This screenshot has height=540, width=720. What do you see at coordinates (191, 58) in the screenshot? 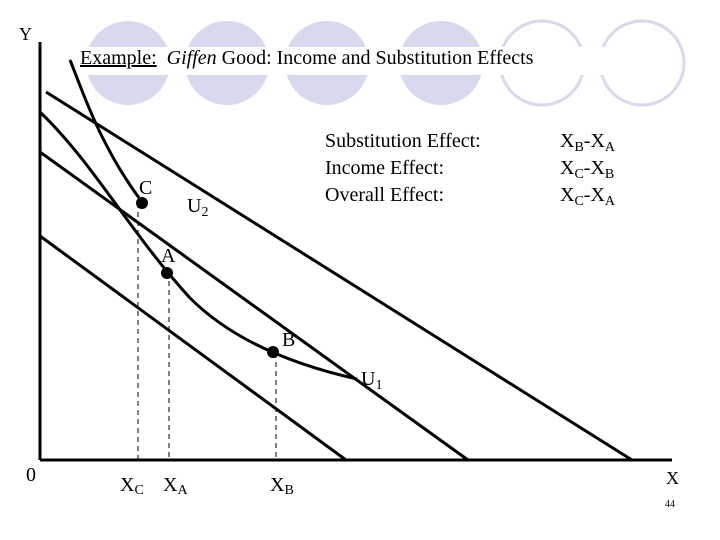
I see `title-italic: Giffen` at bounding box center [191, 58].